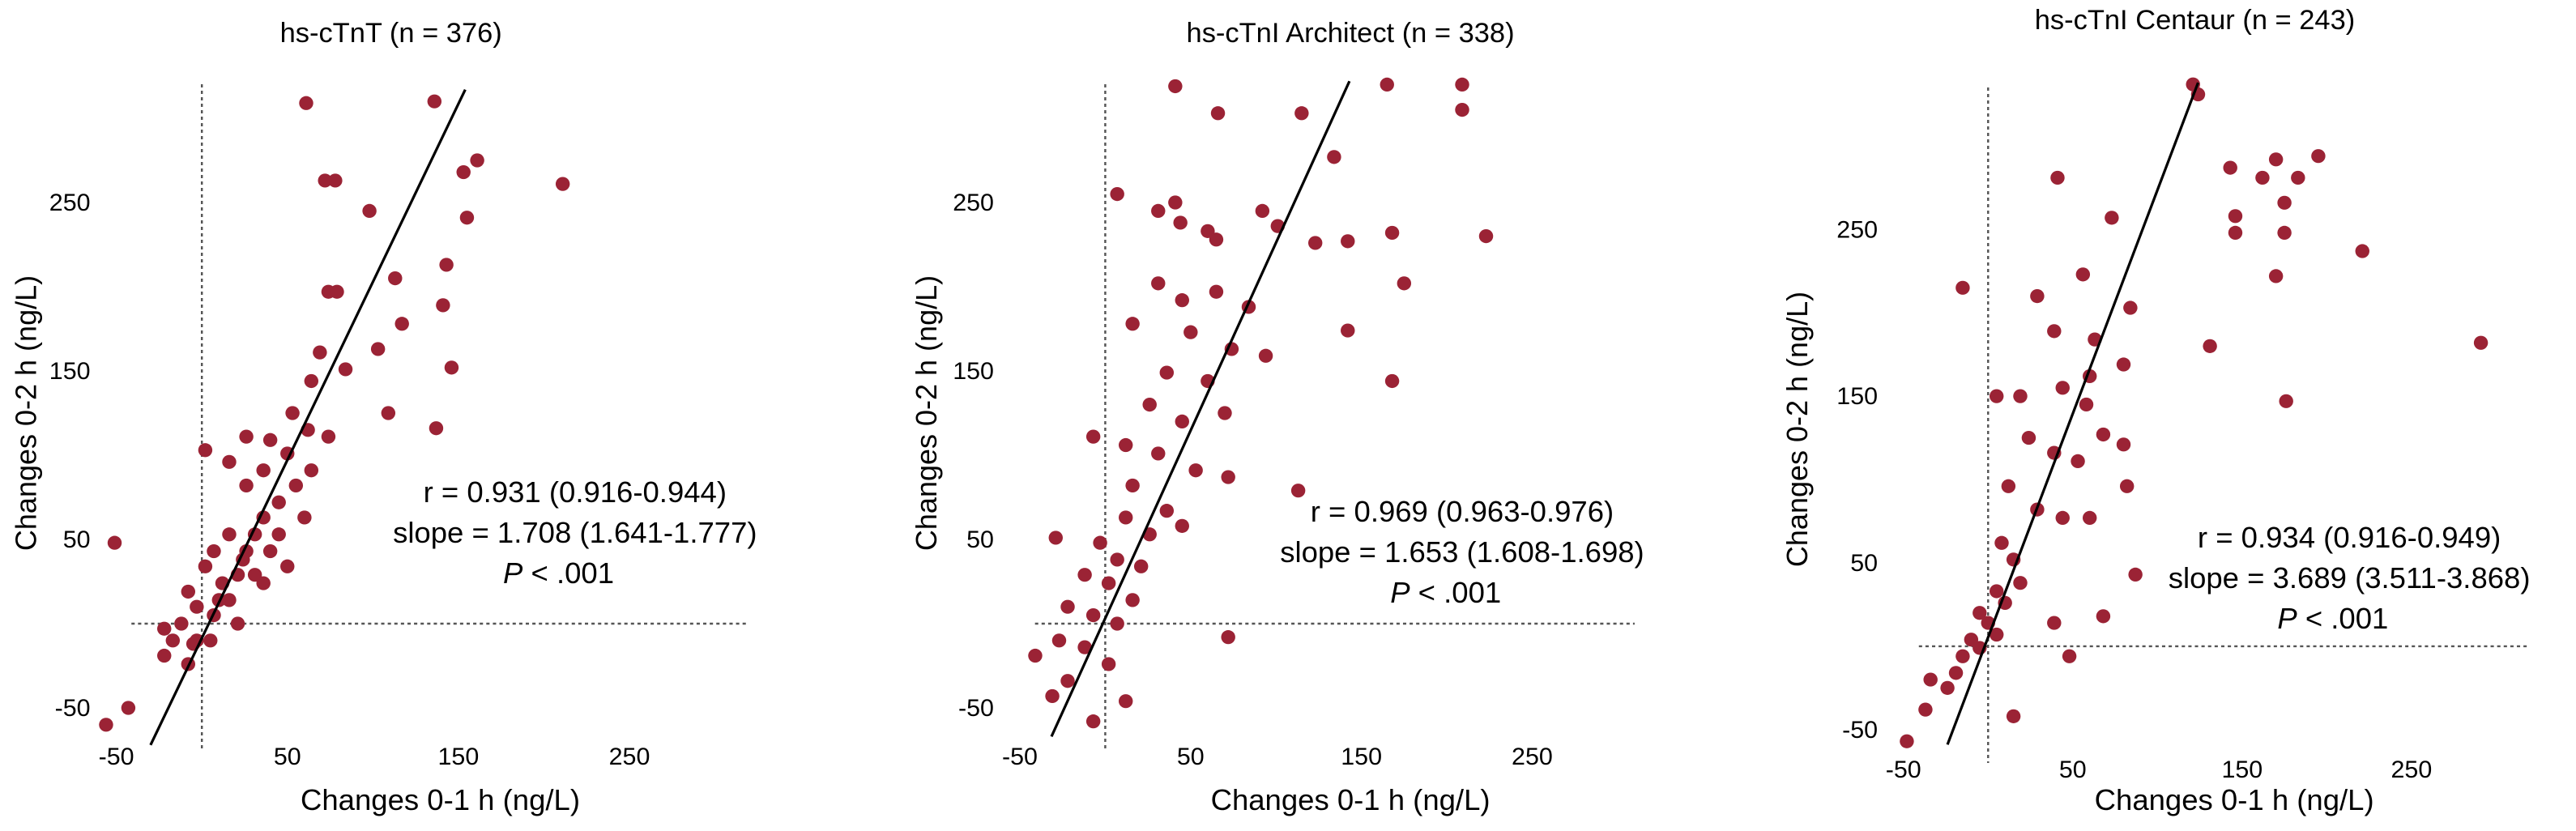 The width and height of the screenshot is (2576, 831). Describe the element at coordinates (973, 203) in the screenshot. I see `y-tick-label: 250` at that location.